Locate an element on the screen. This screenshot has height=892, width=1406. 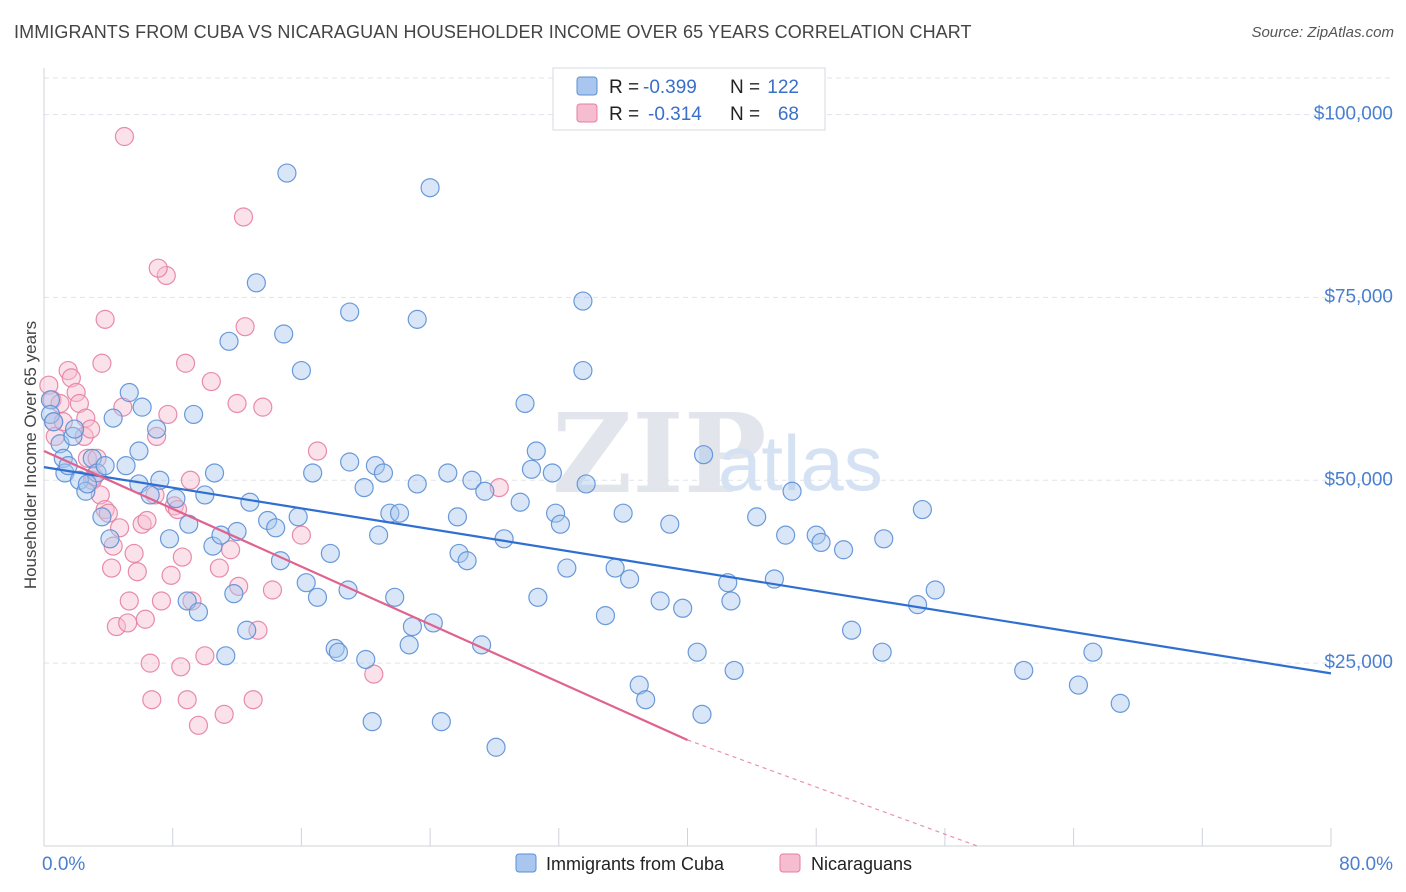
bottom-legend: Immigrants from Cuba Nicaraguans is located at coordinates (713, 863).